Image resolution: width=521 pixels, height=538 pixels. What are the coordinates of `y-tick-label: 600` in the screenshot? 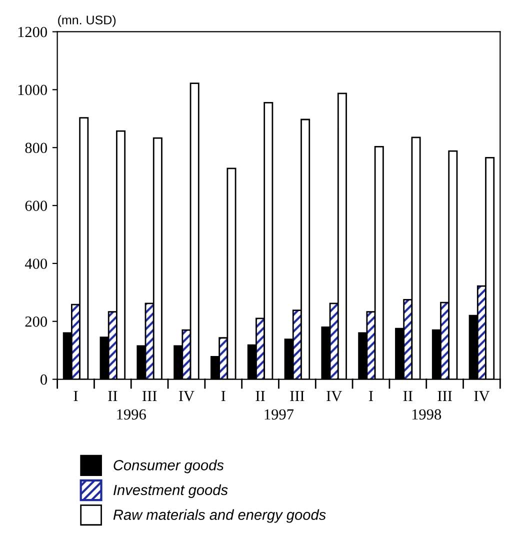 It's located at (36, 205).